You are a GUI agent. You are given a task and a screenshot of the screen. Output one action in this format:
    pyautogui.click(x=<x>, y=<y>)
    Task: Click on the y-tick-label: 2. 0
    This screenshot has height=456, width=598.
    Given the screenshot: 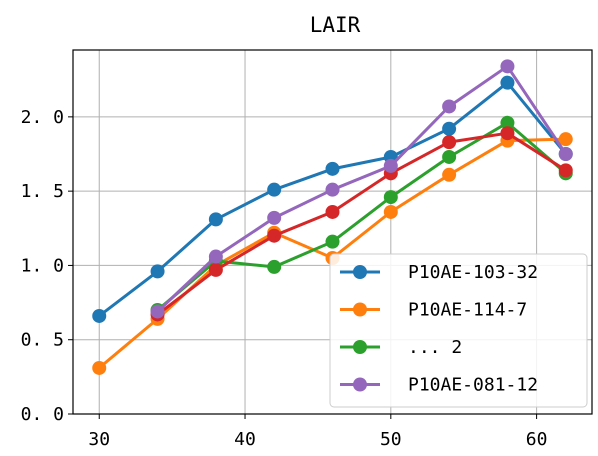 What is the action you would take?
    pyautogui.click(x=42, y=117)
    